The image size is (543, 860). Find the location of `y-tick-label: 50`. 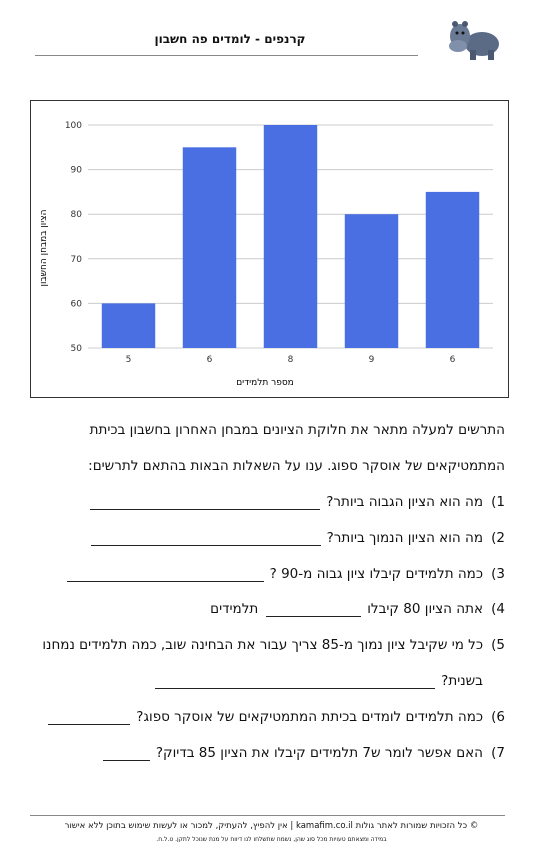

y-tick-label: 50 is located at coordinates (77, 349).